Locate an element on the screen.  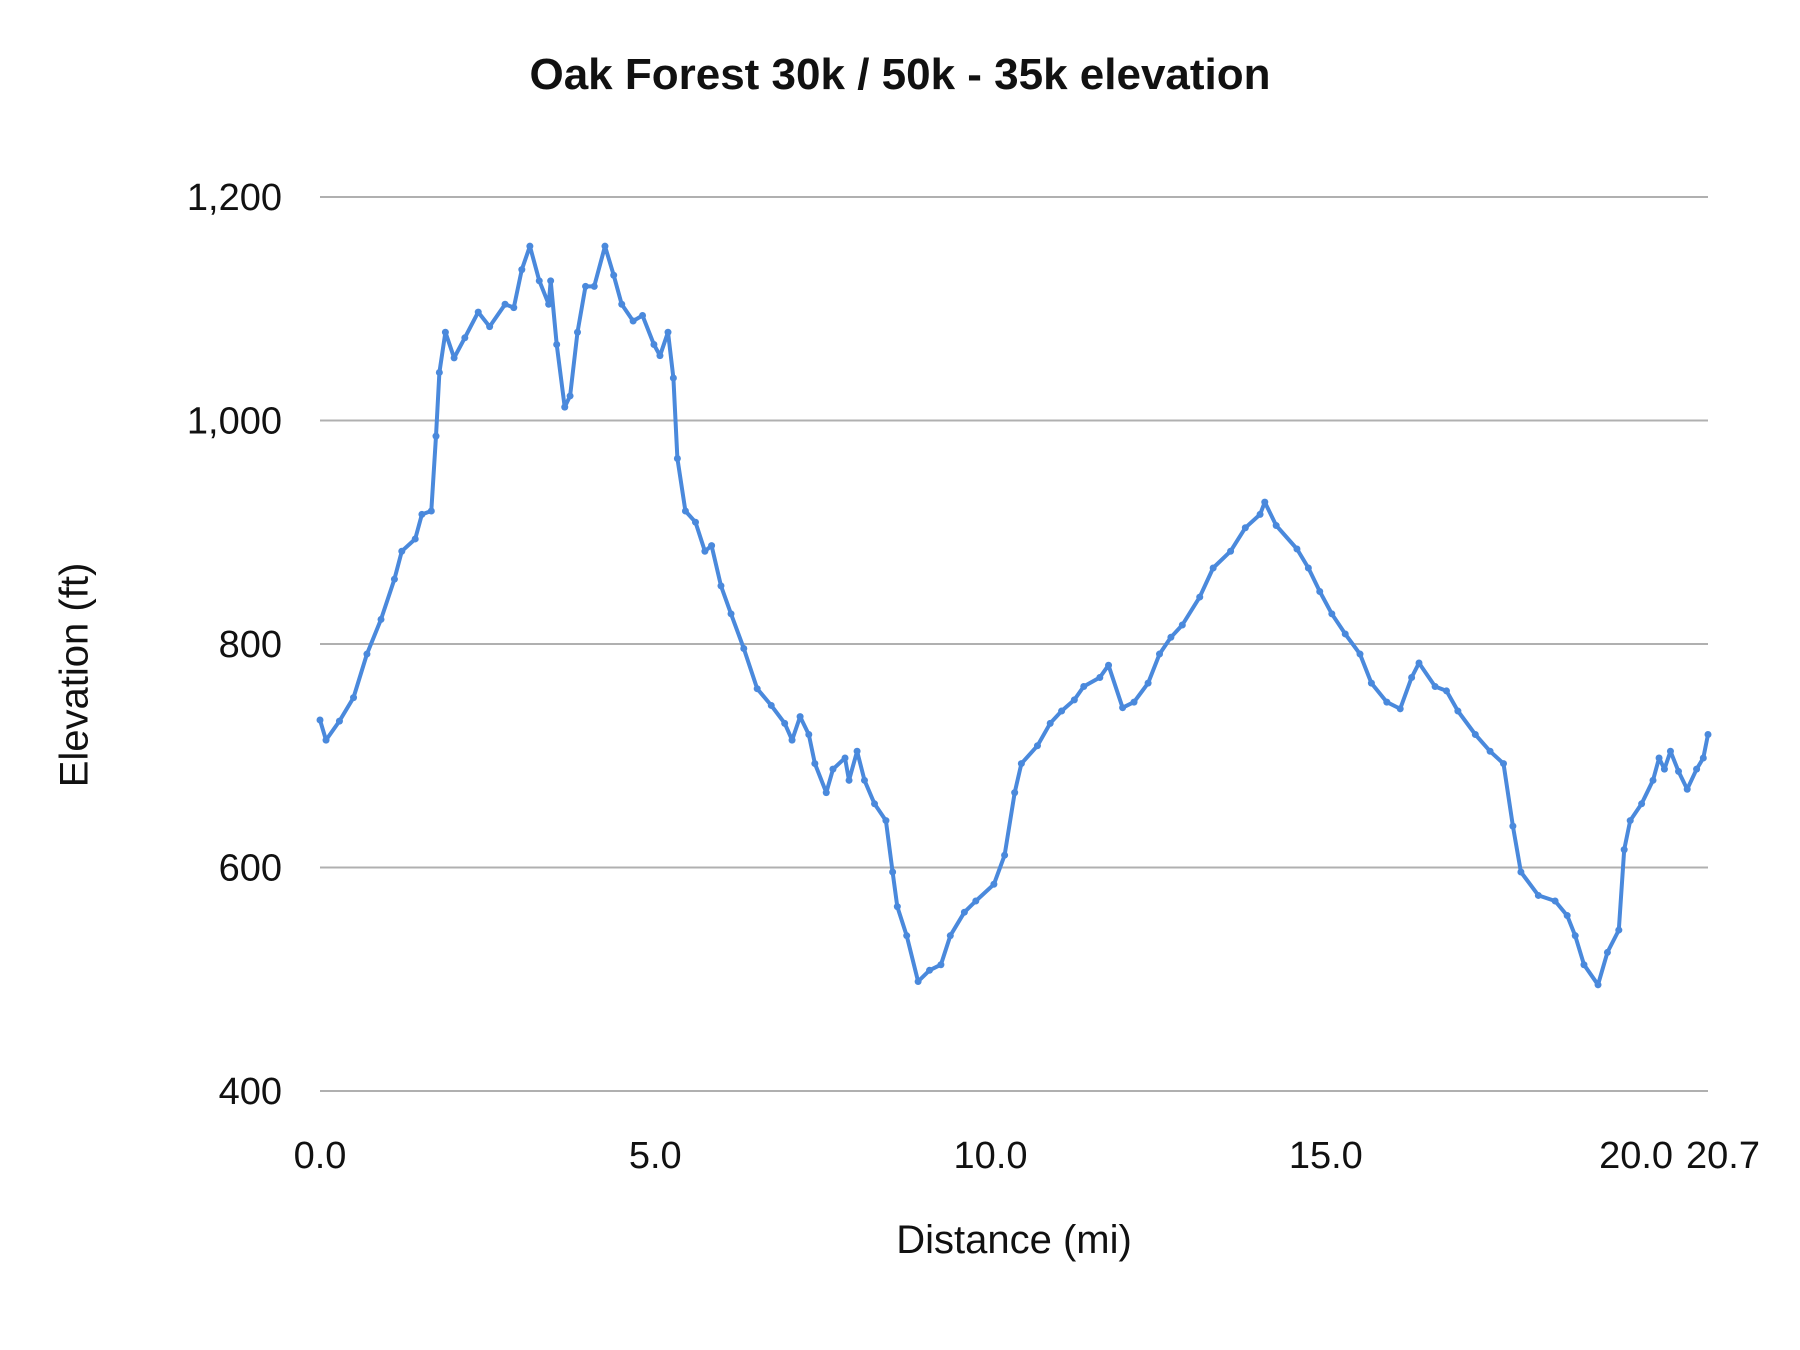
y-tick-label: 400 is located at coordinates (250, 1092).